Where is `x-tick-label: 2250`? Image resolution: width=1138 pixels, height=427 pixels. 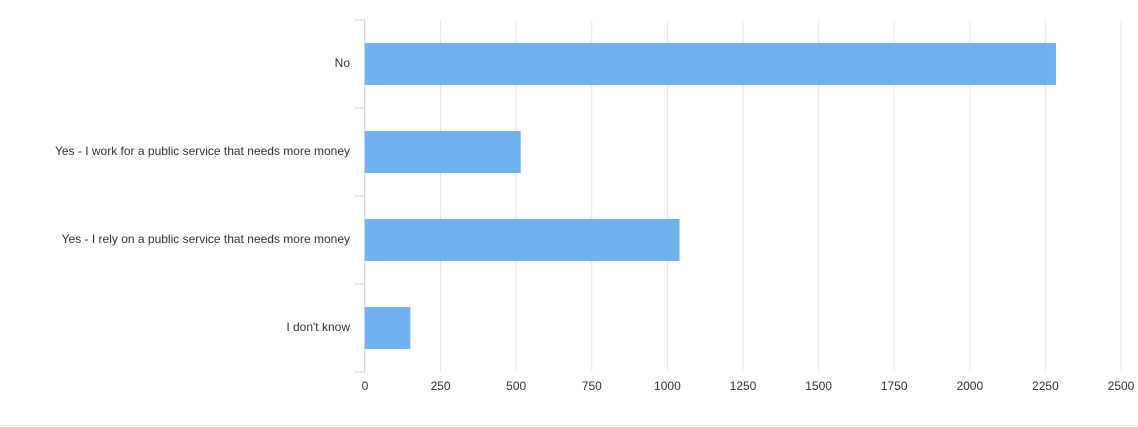 x-tick-label: 2250 is located at coordinates (1045, 386).